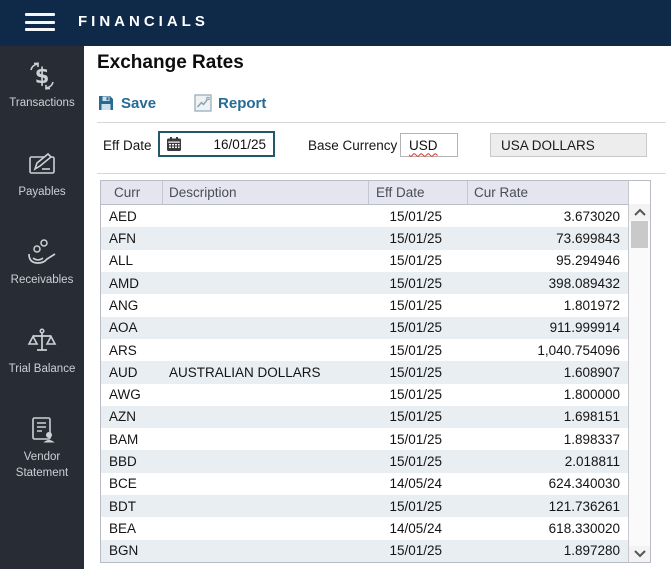  Describe the element at coordinates (364, 305) in the screenshot. I see `table-row: ANG 15/01/25 1.801972` at that location.